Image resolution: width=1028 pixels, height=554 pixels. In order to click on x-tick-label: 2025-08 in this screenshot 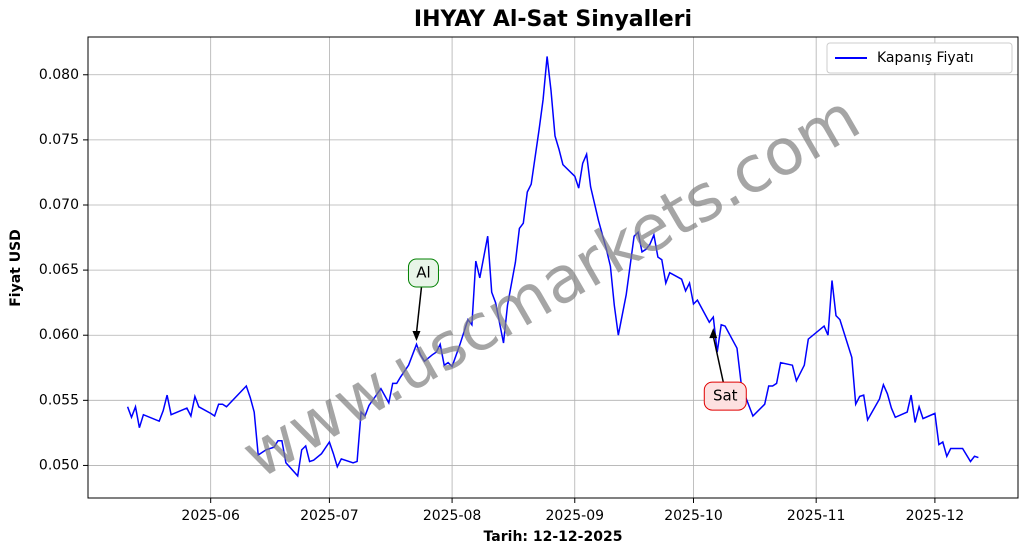, I will do `click(452, 516)`.